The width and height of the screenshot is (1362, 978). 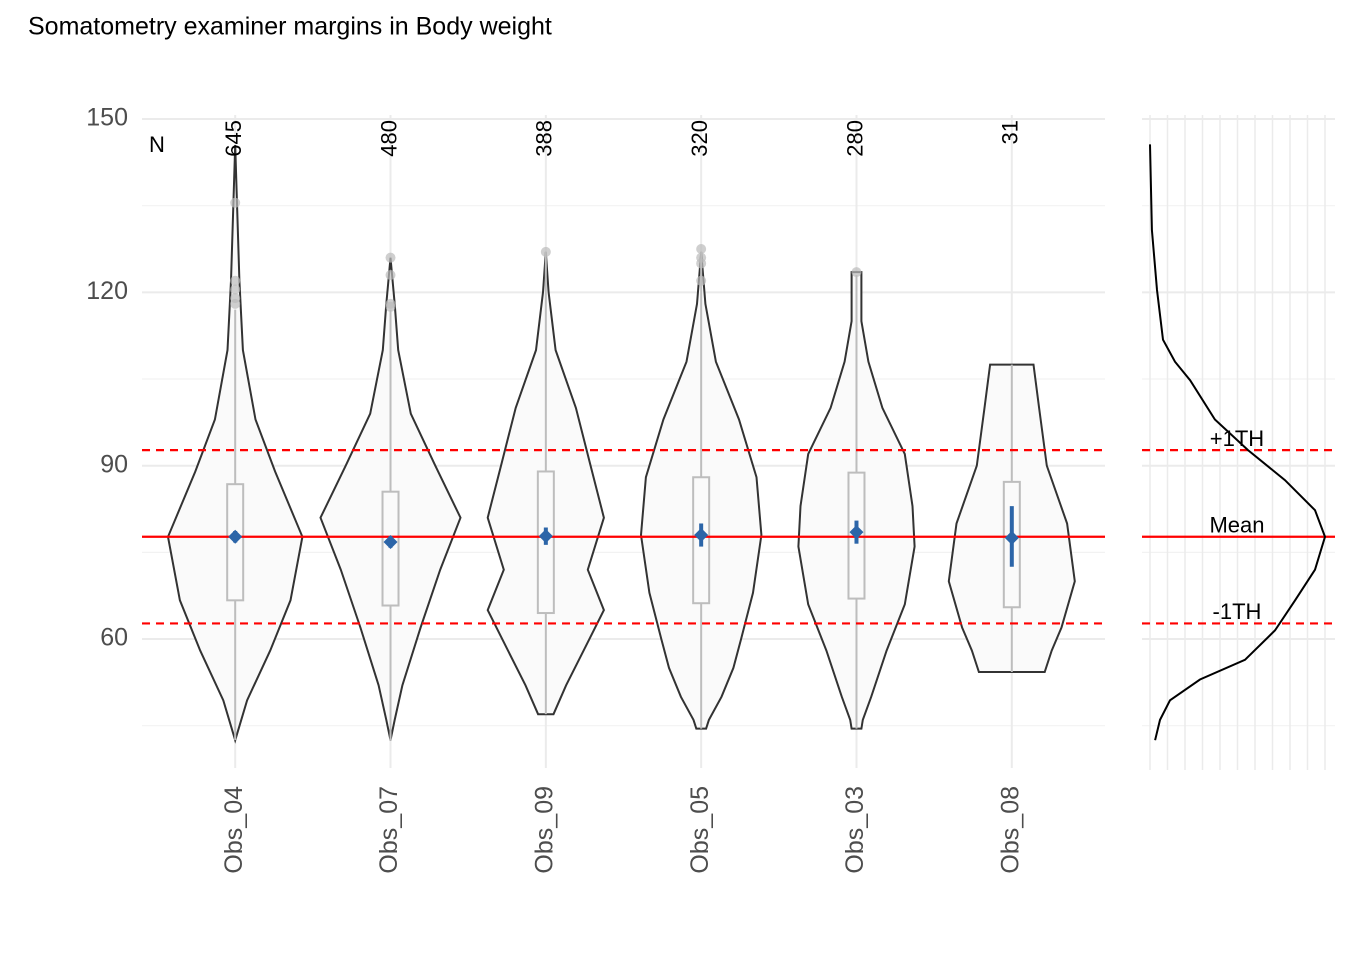 What do you see at coordinates (544, 138) in the screenshot?
I see `n-count: 388` at bounding box center [544, 138].